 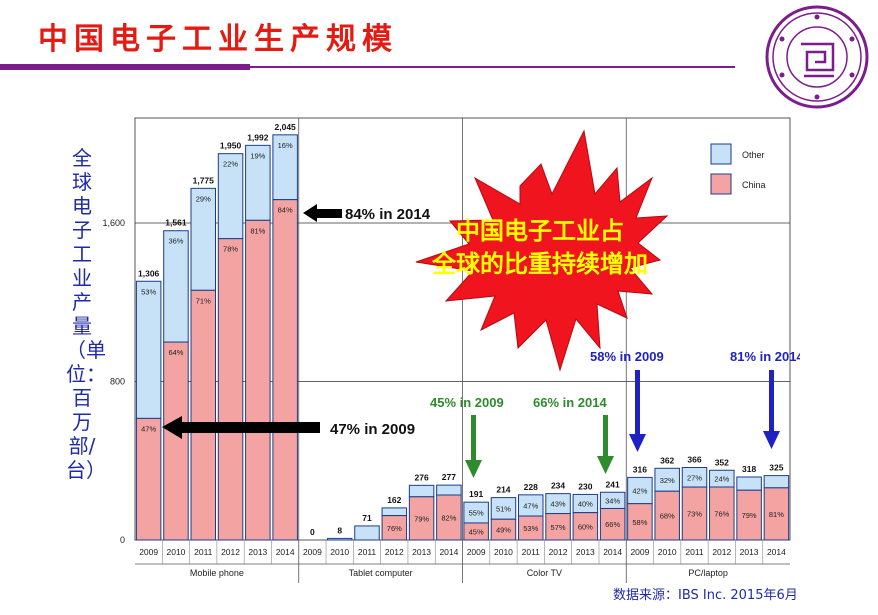 What do you see at coordinates (605, 444) in the screenshot?
I see `arrow-tv-2014` at bounding box center [605, 444].